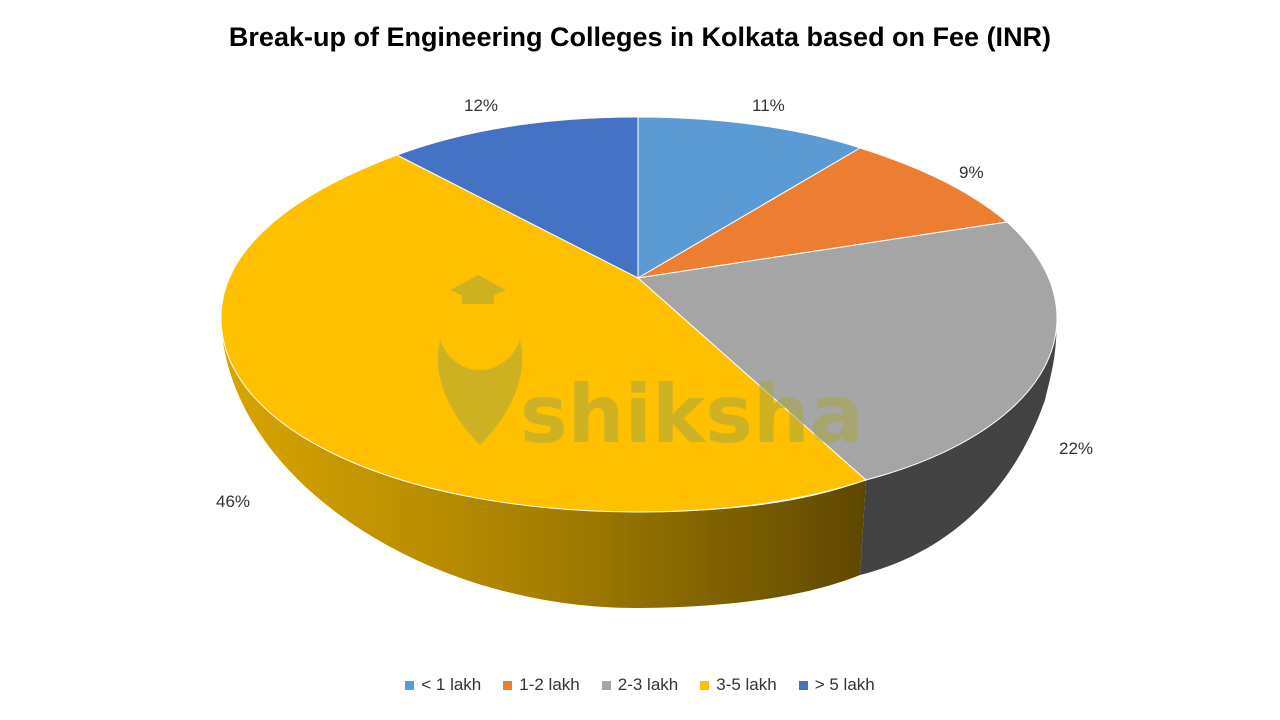 This screenshot has height=720, width=1280. I want to click on legend-item-2-3-lakh: 2-3 lakh, so click(640, 685).